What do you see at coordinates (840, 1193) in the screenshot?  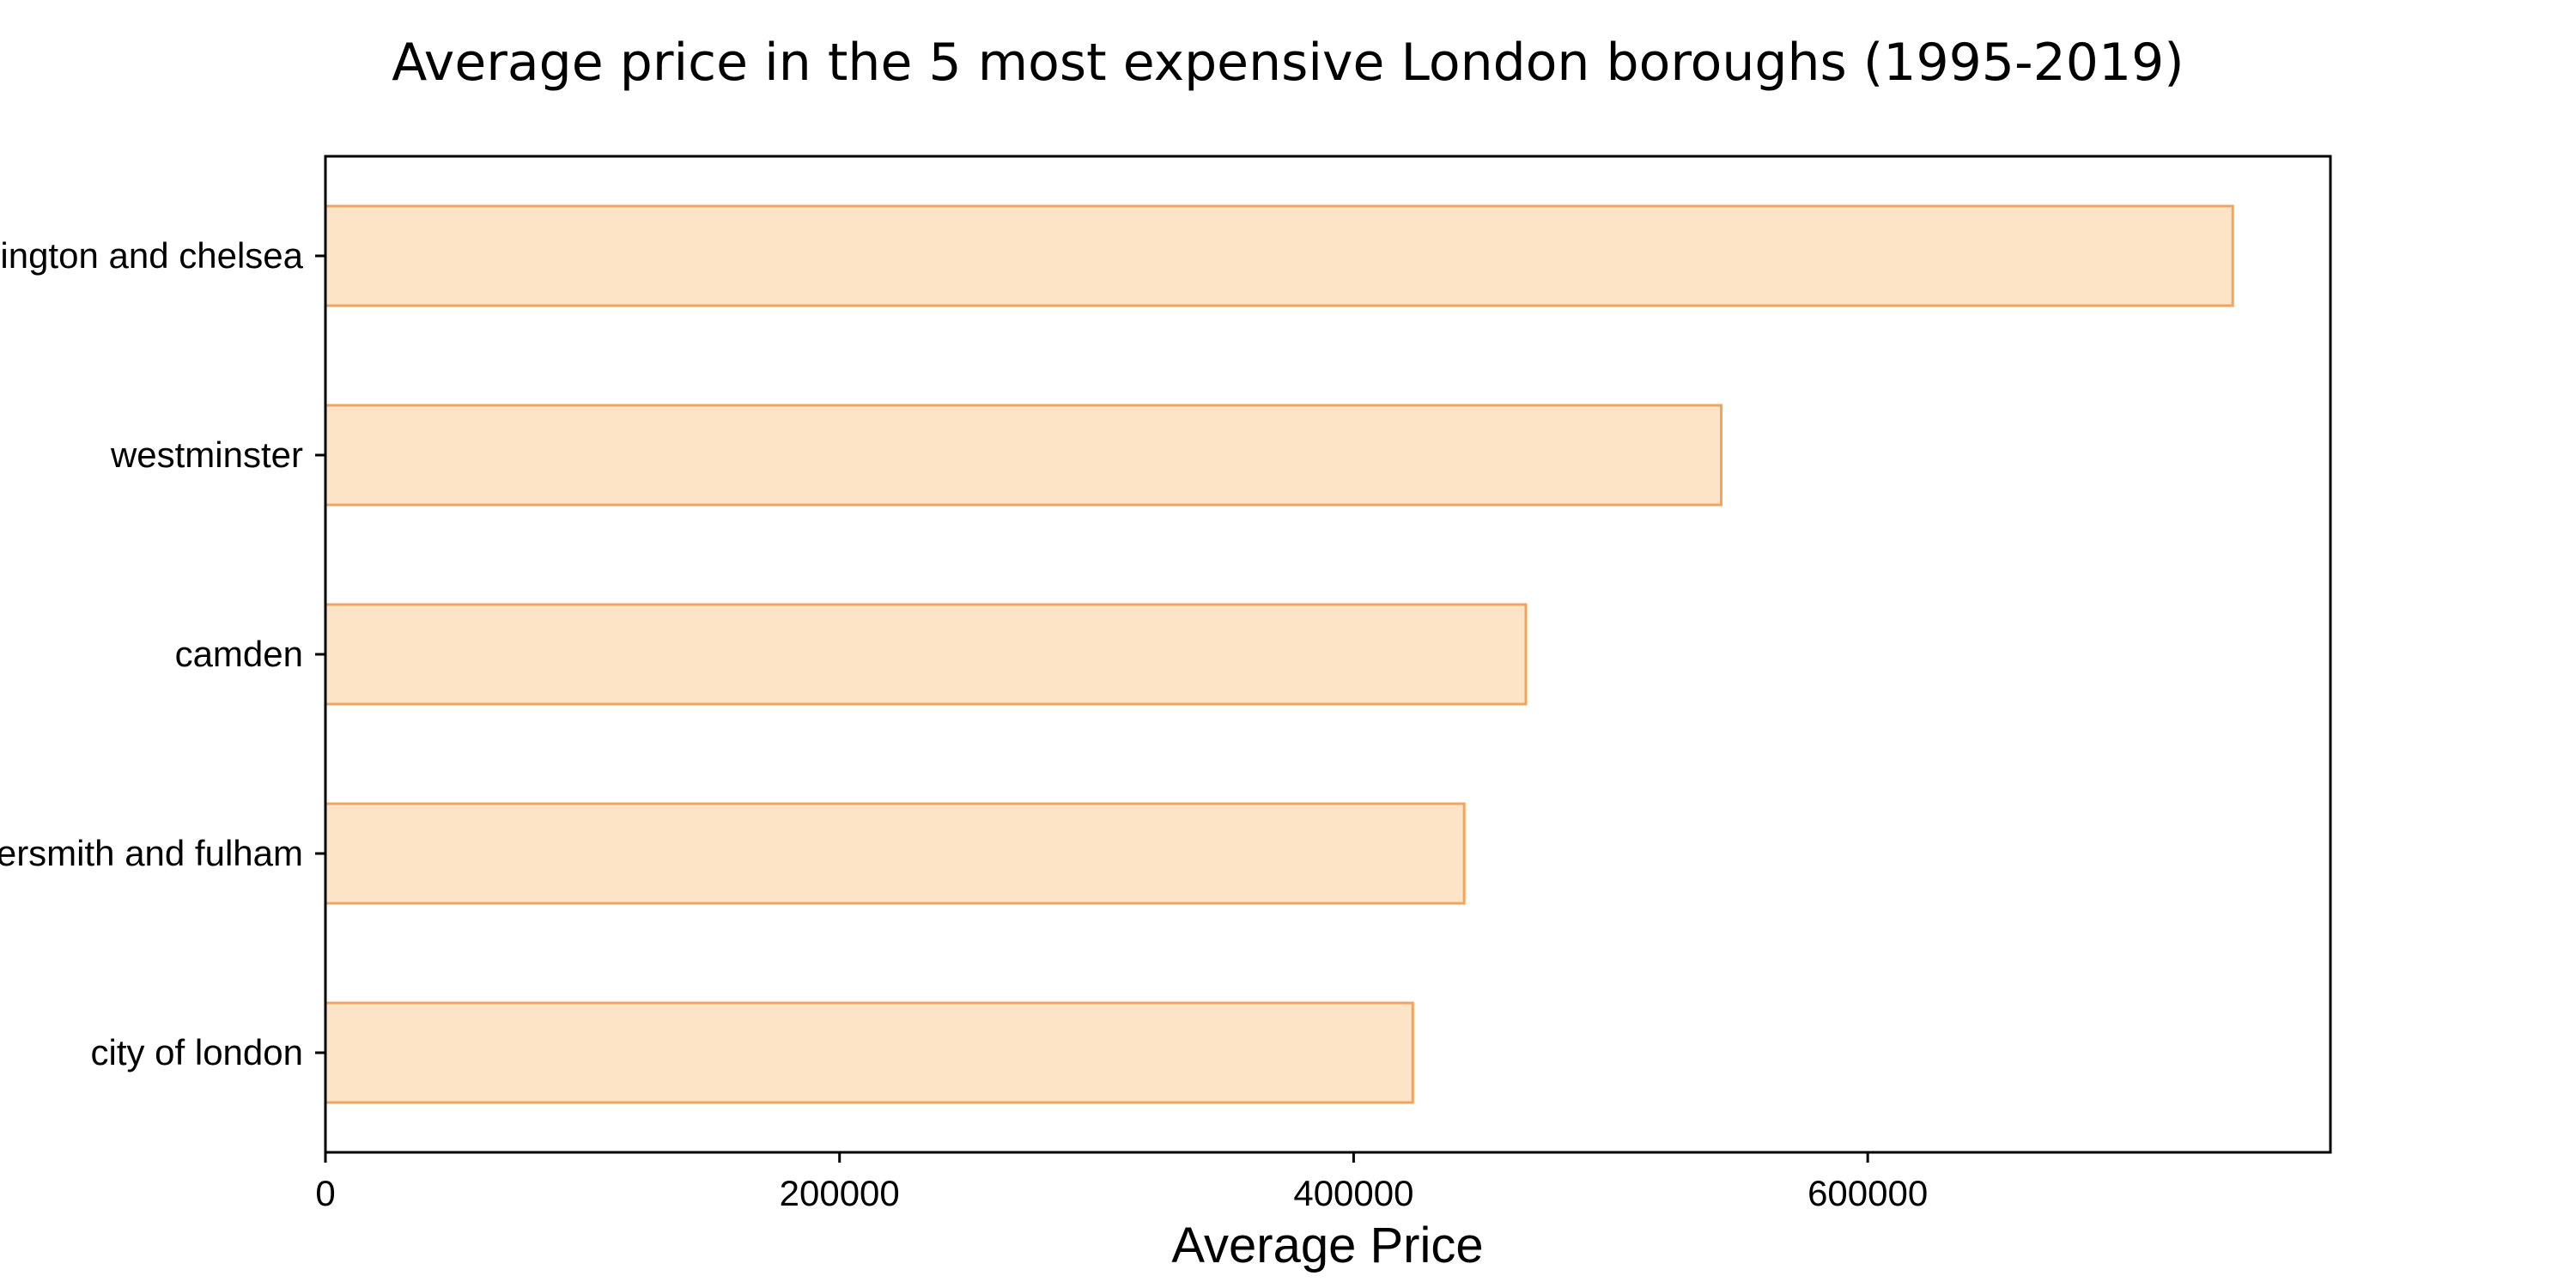 I see `x-tick-label-1: 200000` at bounding box center [840, 1193].